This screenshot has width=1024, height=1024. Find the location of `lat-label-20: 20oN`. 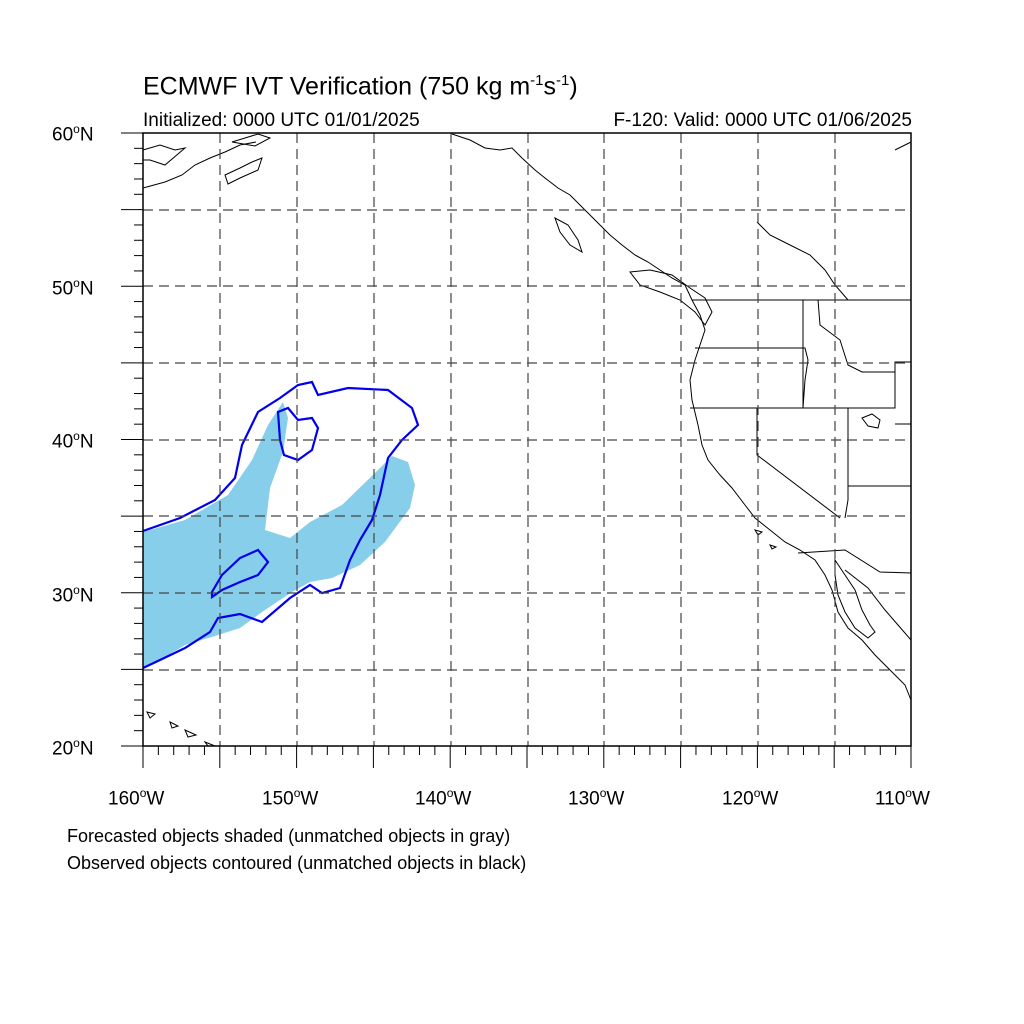

lat-label-20: 20oN is located at coordinates (73, 748).